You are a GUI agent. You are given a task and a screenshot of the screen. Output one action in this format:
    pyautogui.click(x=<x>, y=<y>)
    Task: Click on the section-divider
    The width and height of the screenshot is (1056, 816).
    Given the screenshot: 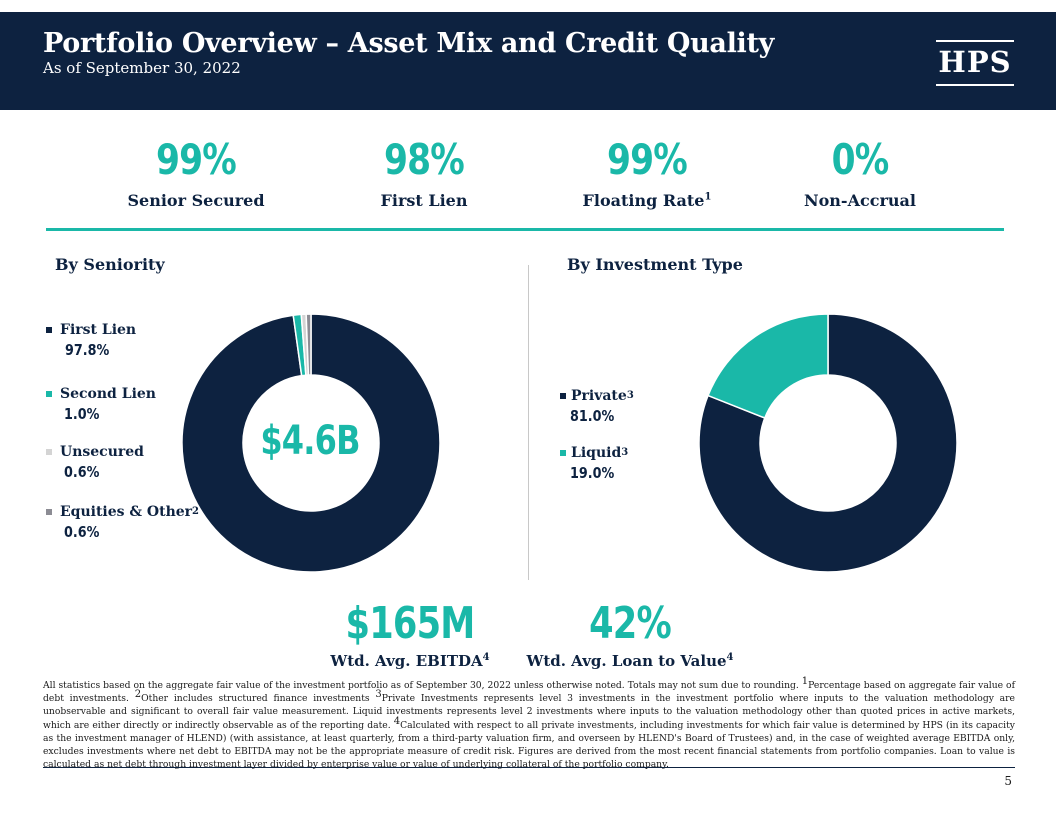 What is the action you would take?
    pyautogui.click(x=525, y=229)
    